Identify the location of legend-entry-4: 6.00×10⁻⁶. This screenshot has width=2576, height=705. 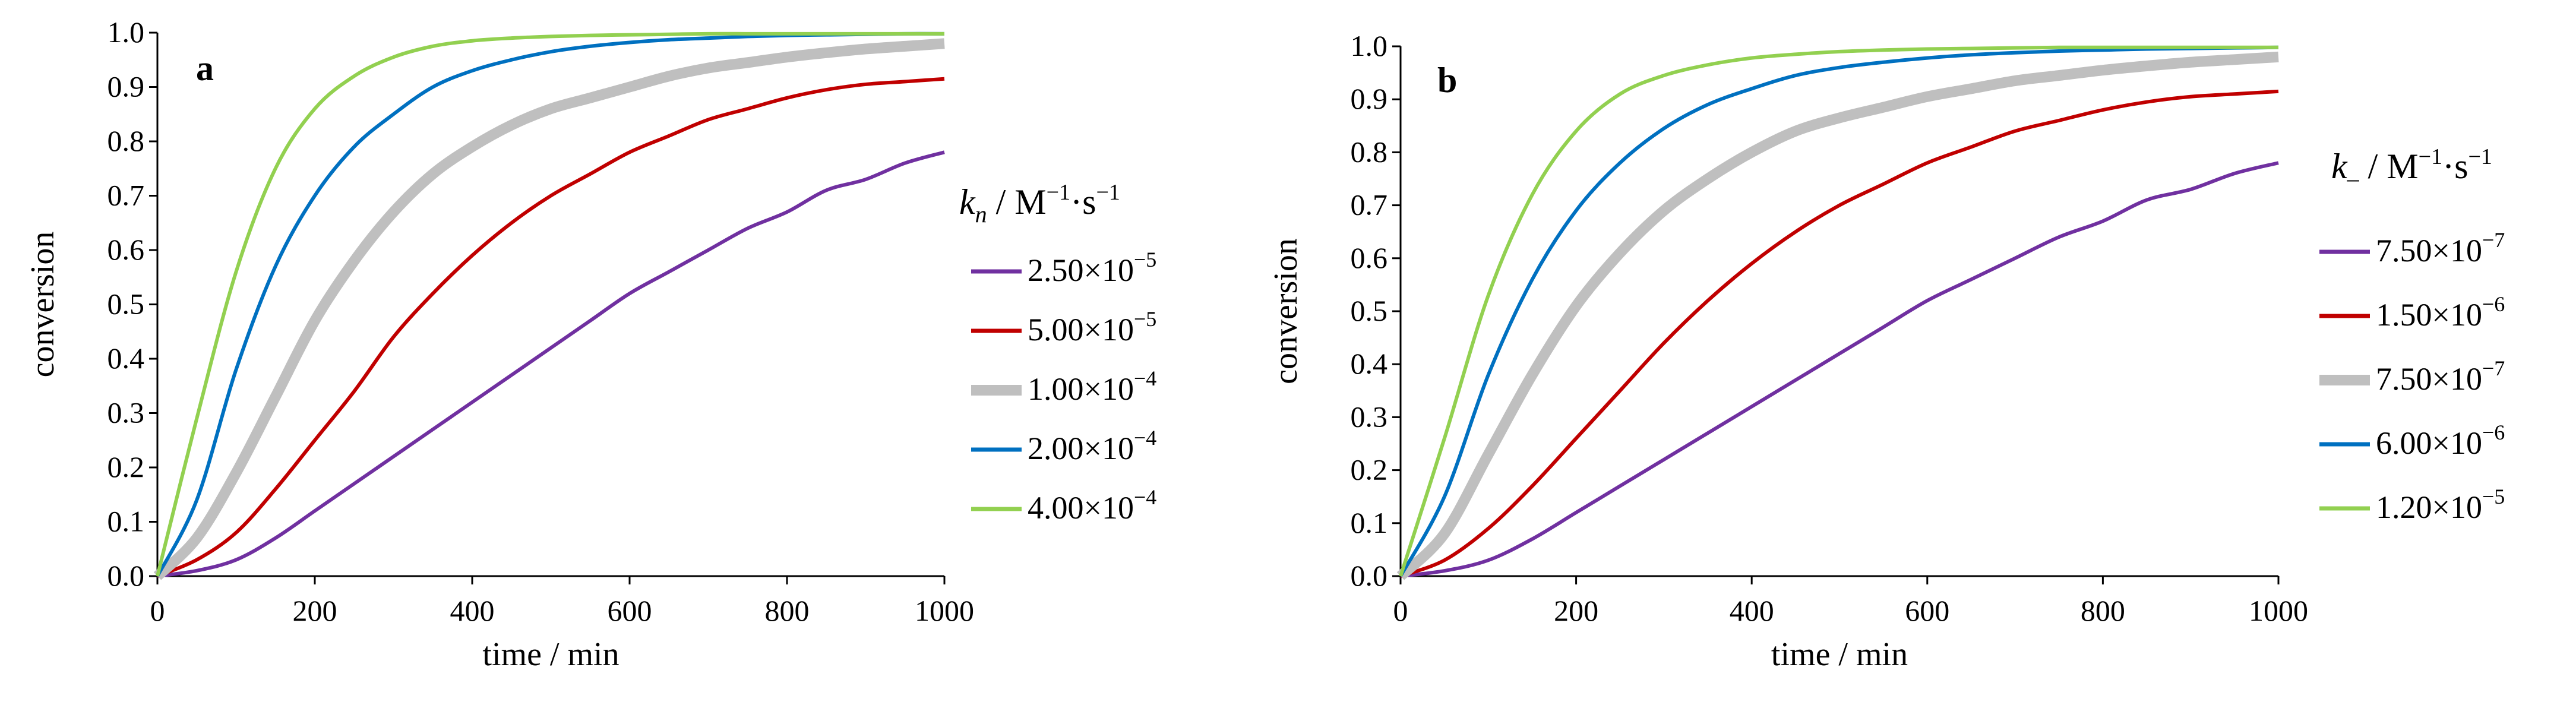
(2440, 441).